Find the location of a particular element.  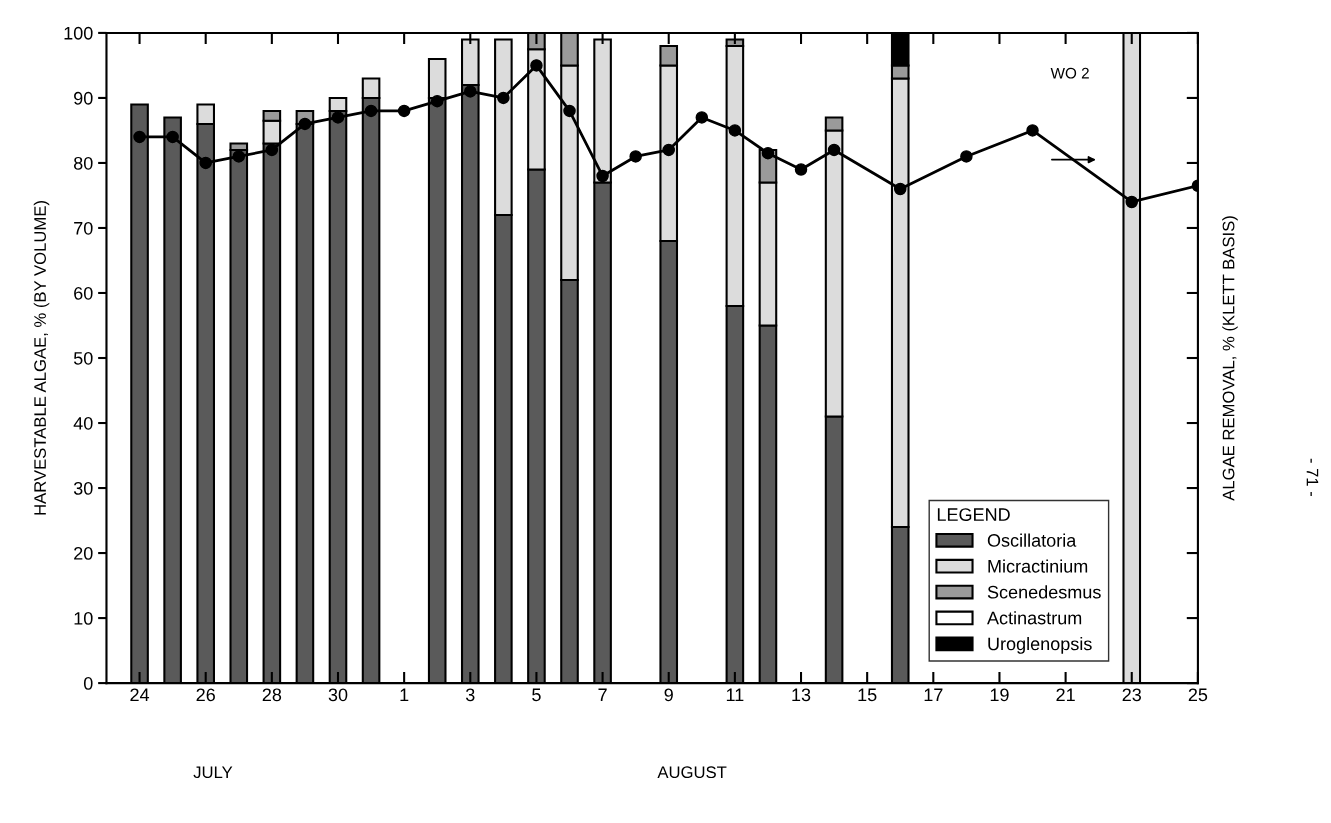

x-tick-label: 24 is located at coordinates (140, 695).